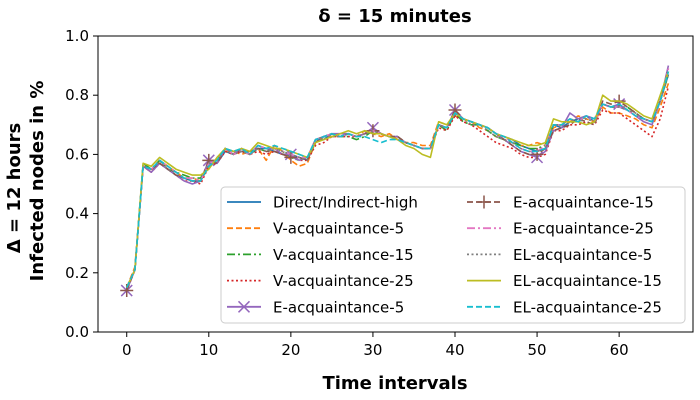  Describe the element at coordinates (454, 350) in the screenshot. I see `x-tick-label: 40` at that location.